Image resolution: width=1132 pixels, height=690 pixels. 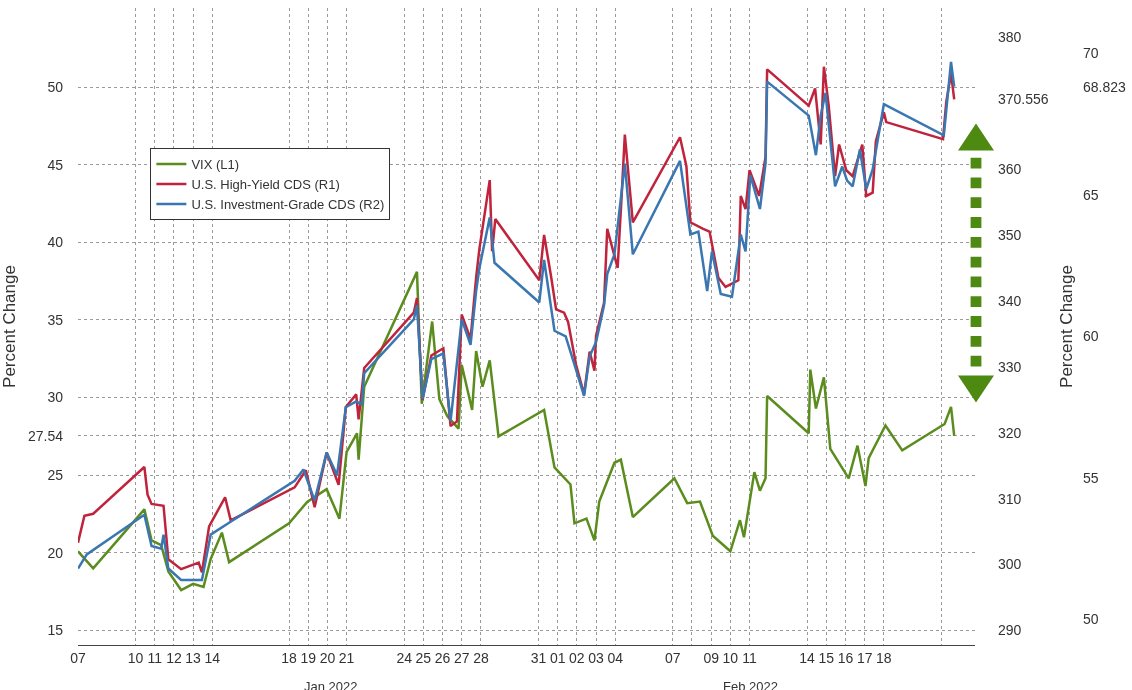 What do you see at coordinates (1010, 36) in the screenshot?
I see `y2-tick-label: 380` at bounding box center [1010, 36].